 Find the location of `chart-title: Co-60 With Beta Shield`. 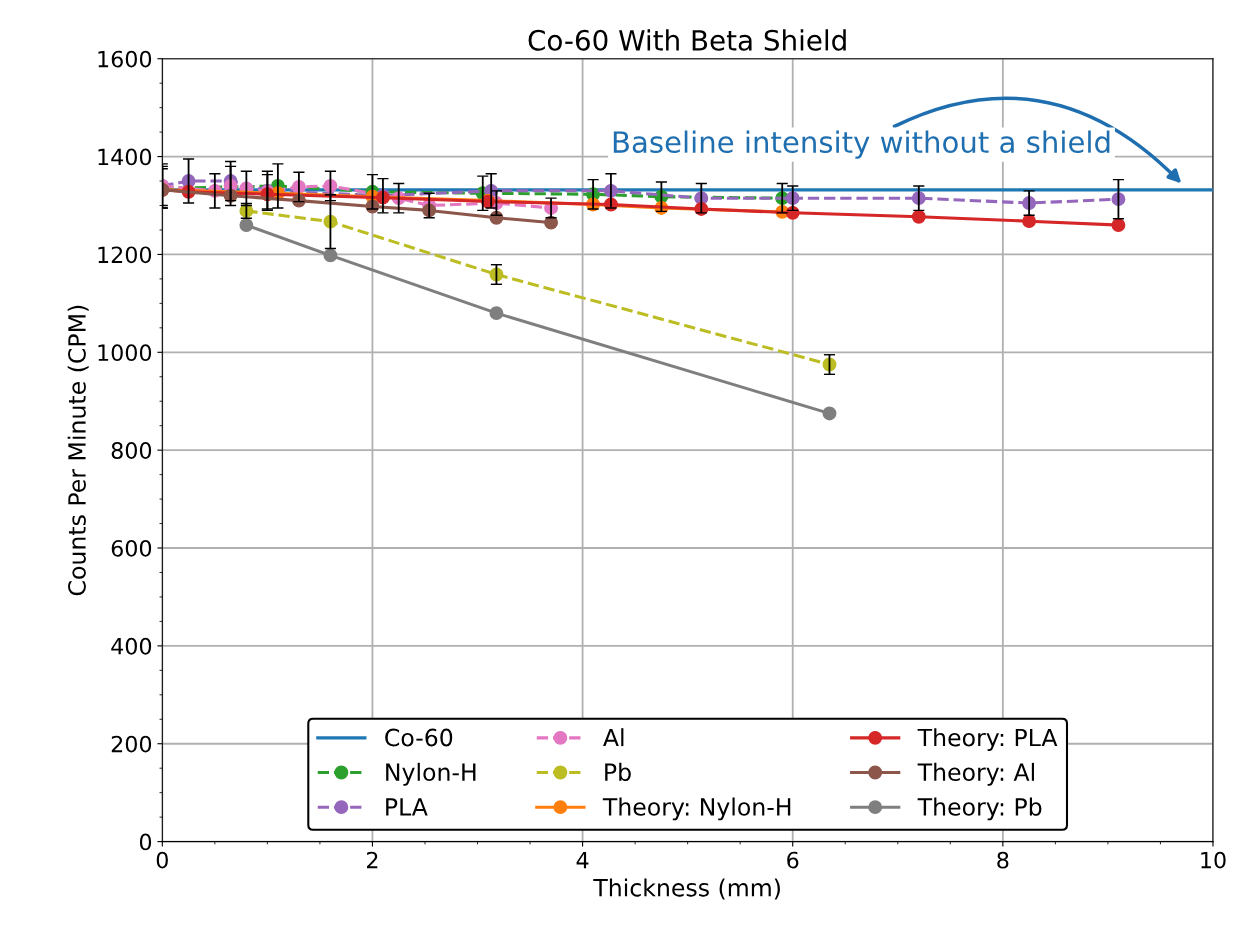

chart-title: Co-60 With Beta Shield is located at coordinates (687, 40).